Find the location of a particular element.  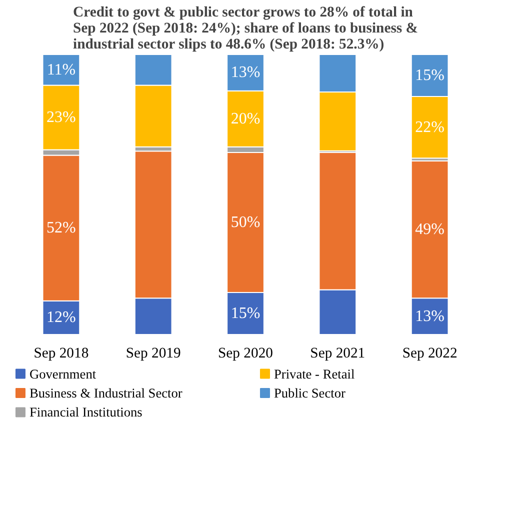

x-tick-label: Sep 2018 is located at coordinates (61, 354).